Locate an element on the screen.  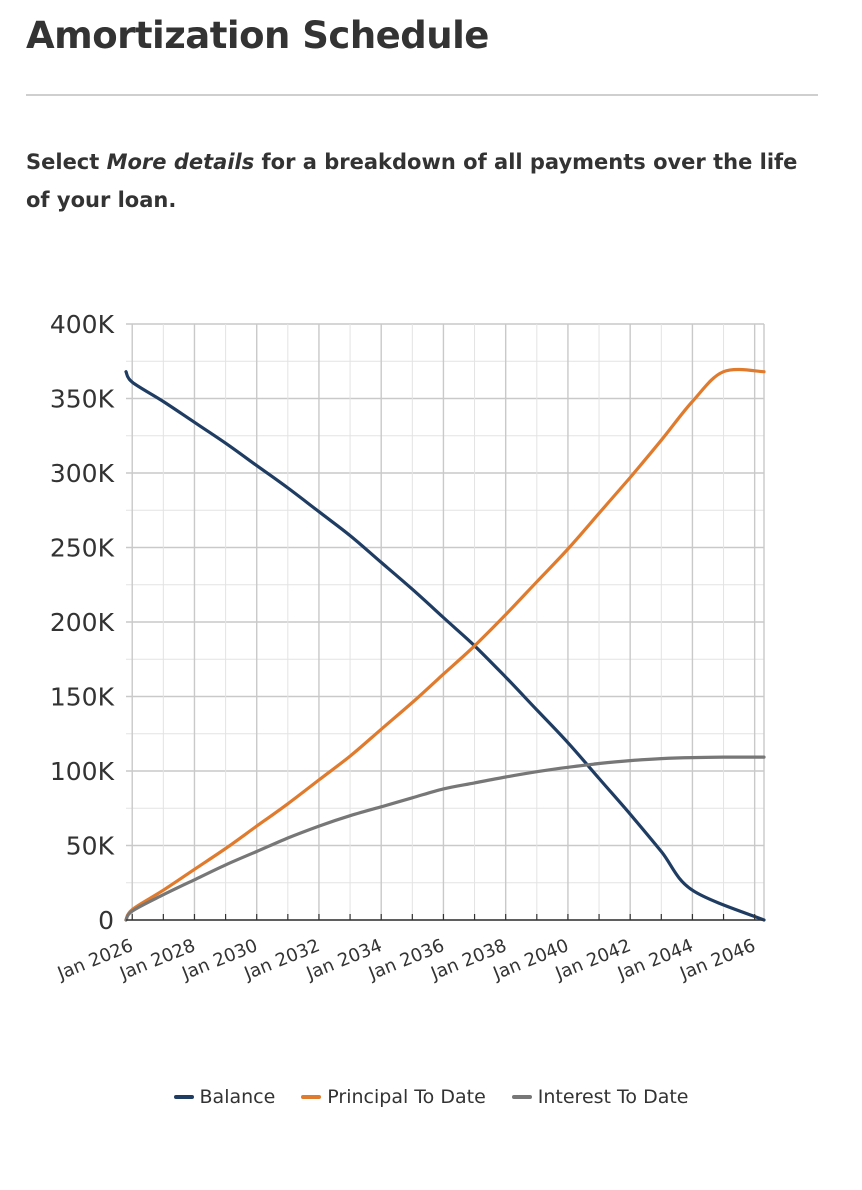
legend-item-balance: Balance is located at coordinates (224, 1097).